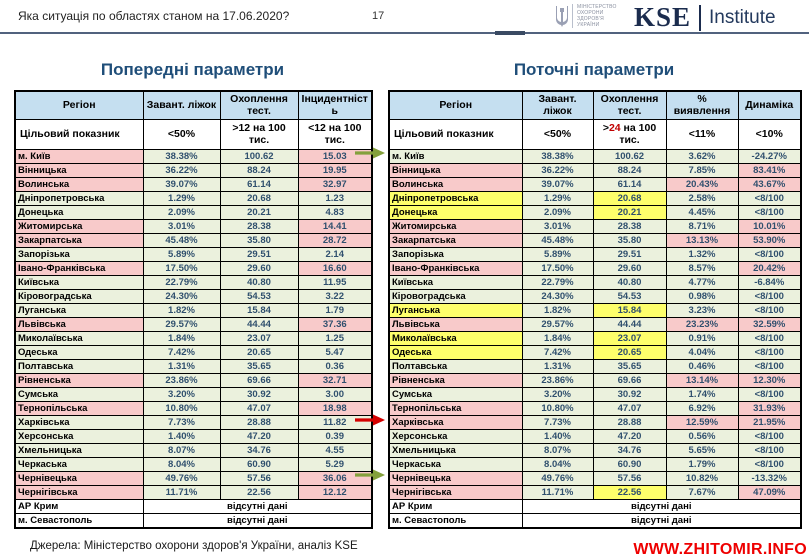  I want to click on region-cell: Вінницька, so click(455, 170).